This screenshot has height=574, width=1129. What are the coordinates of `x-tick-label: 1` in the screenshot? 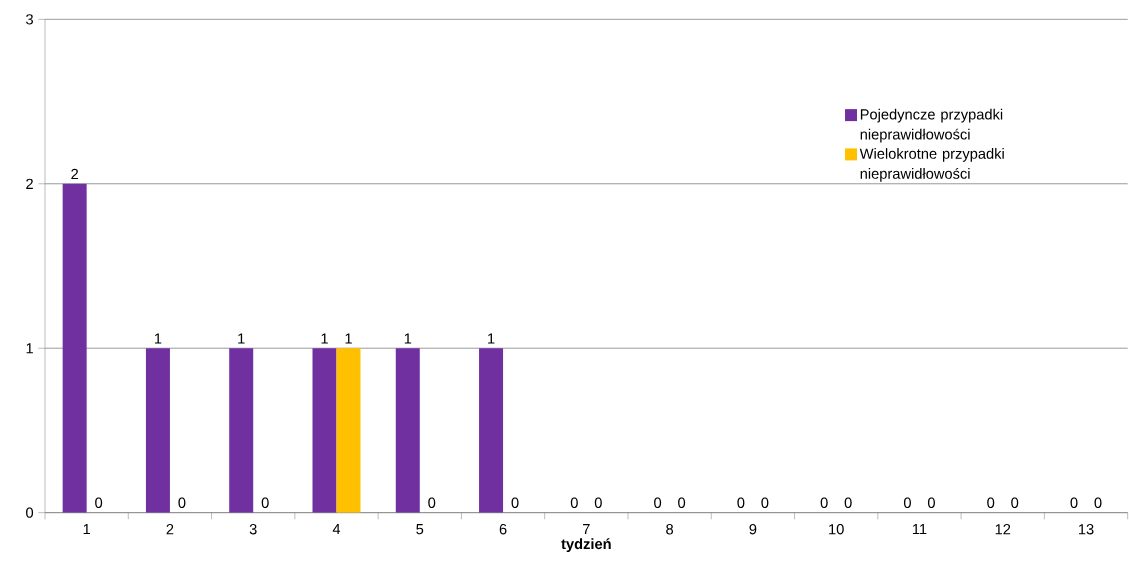 It's located at (87, 529).